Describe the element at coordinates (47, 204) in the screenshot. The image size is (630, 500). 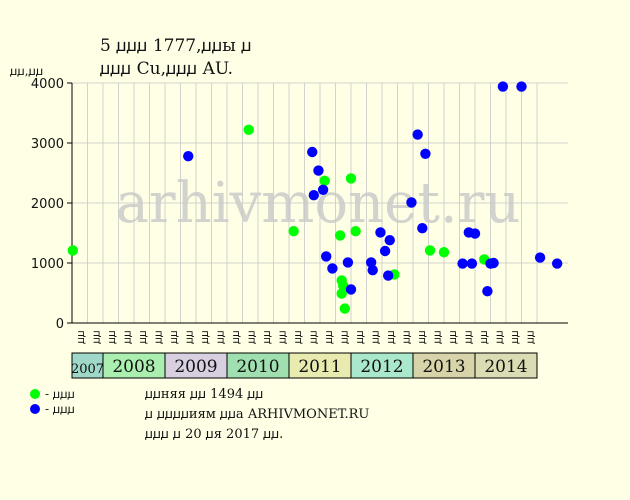
I see `y-tick-label: 2000` at that location.